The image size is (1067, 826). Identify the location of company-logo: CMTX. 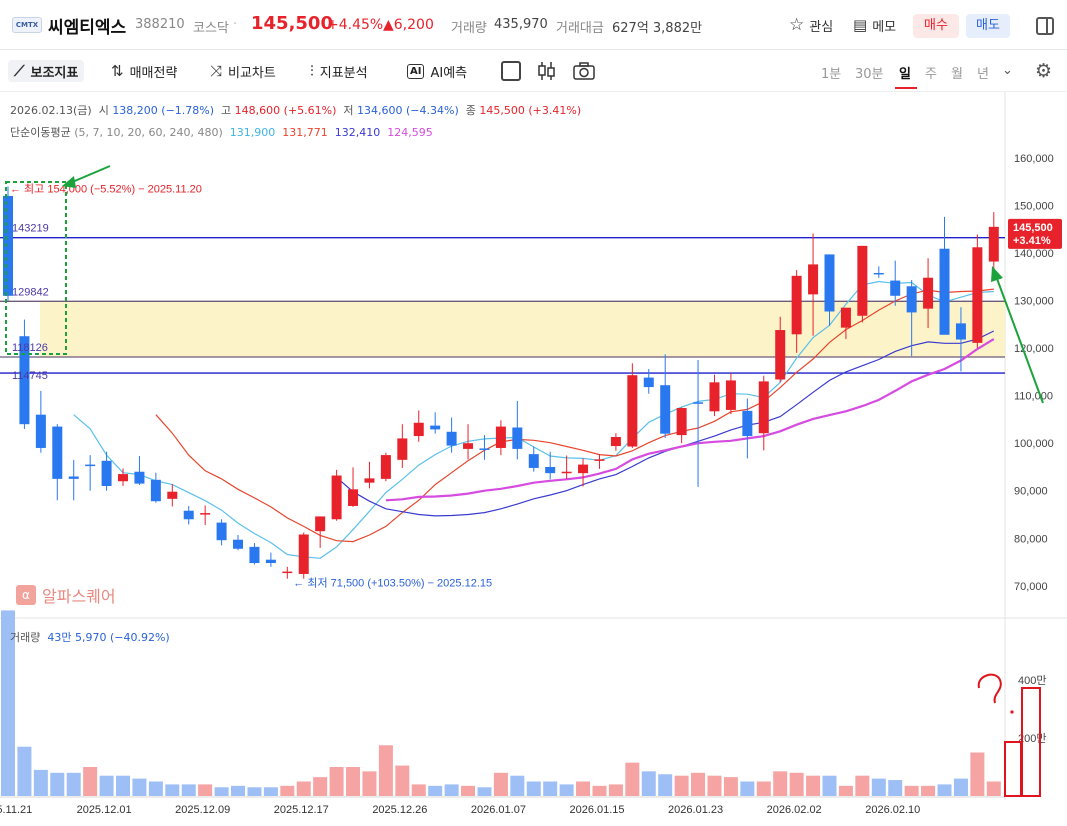
(27, 25).